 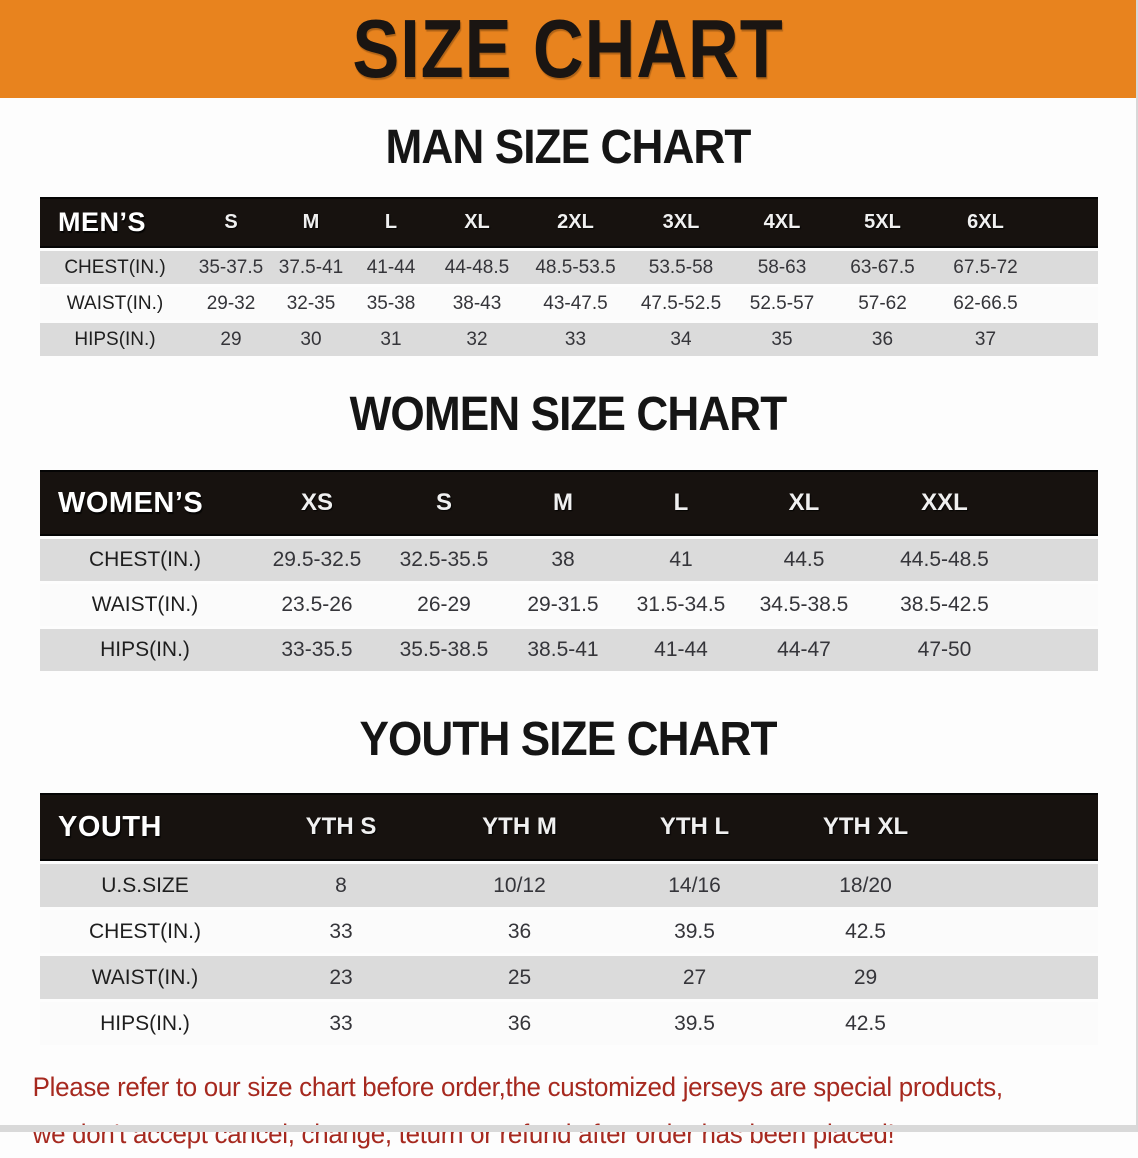 What do you see at coordinates (983, 605) in the screenshot?
I see `size-value-cell: 38.5-42.5` at bounding box center [983, 605].